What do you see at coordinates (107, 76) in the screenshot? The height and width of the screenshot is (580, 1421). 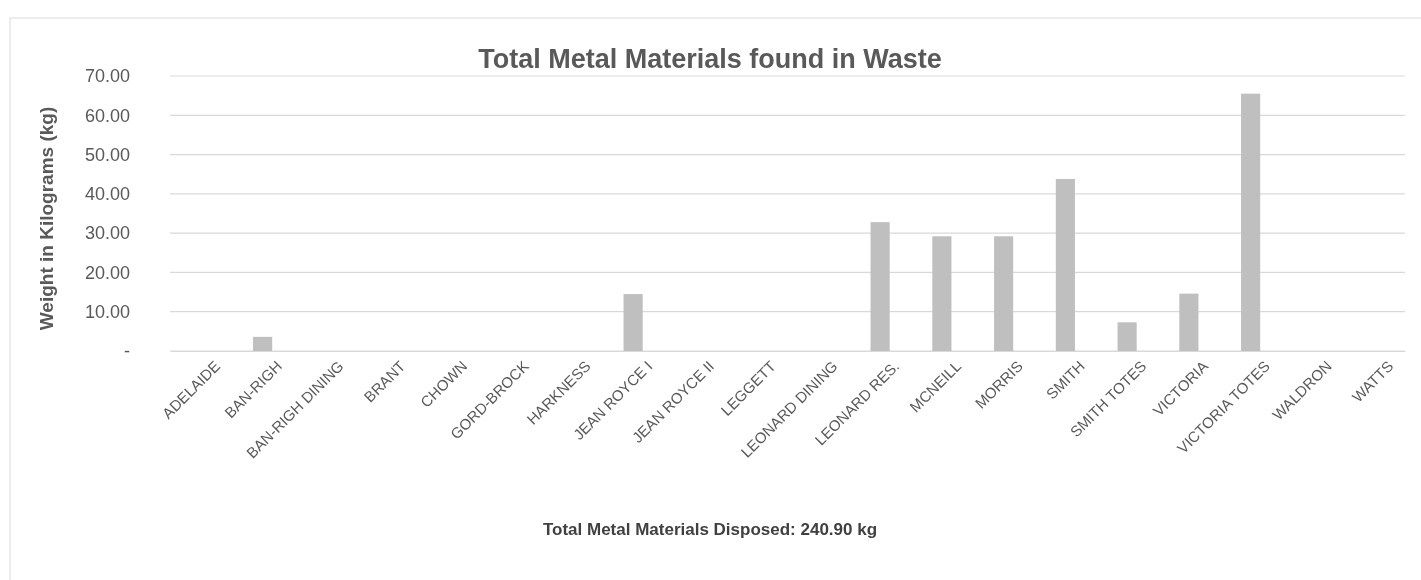 I see `y-tick-label: 70.00` at bounding box center [107, 76].